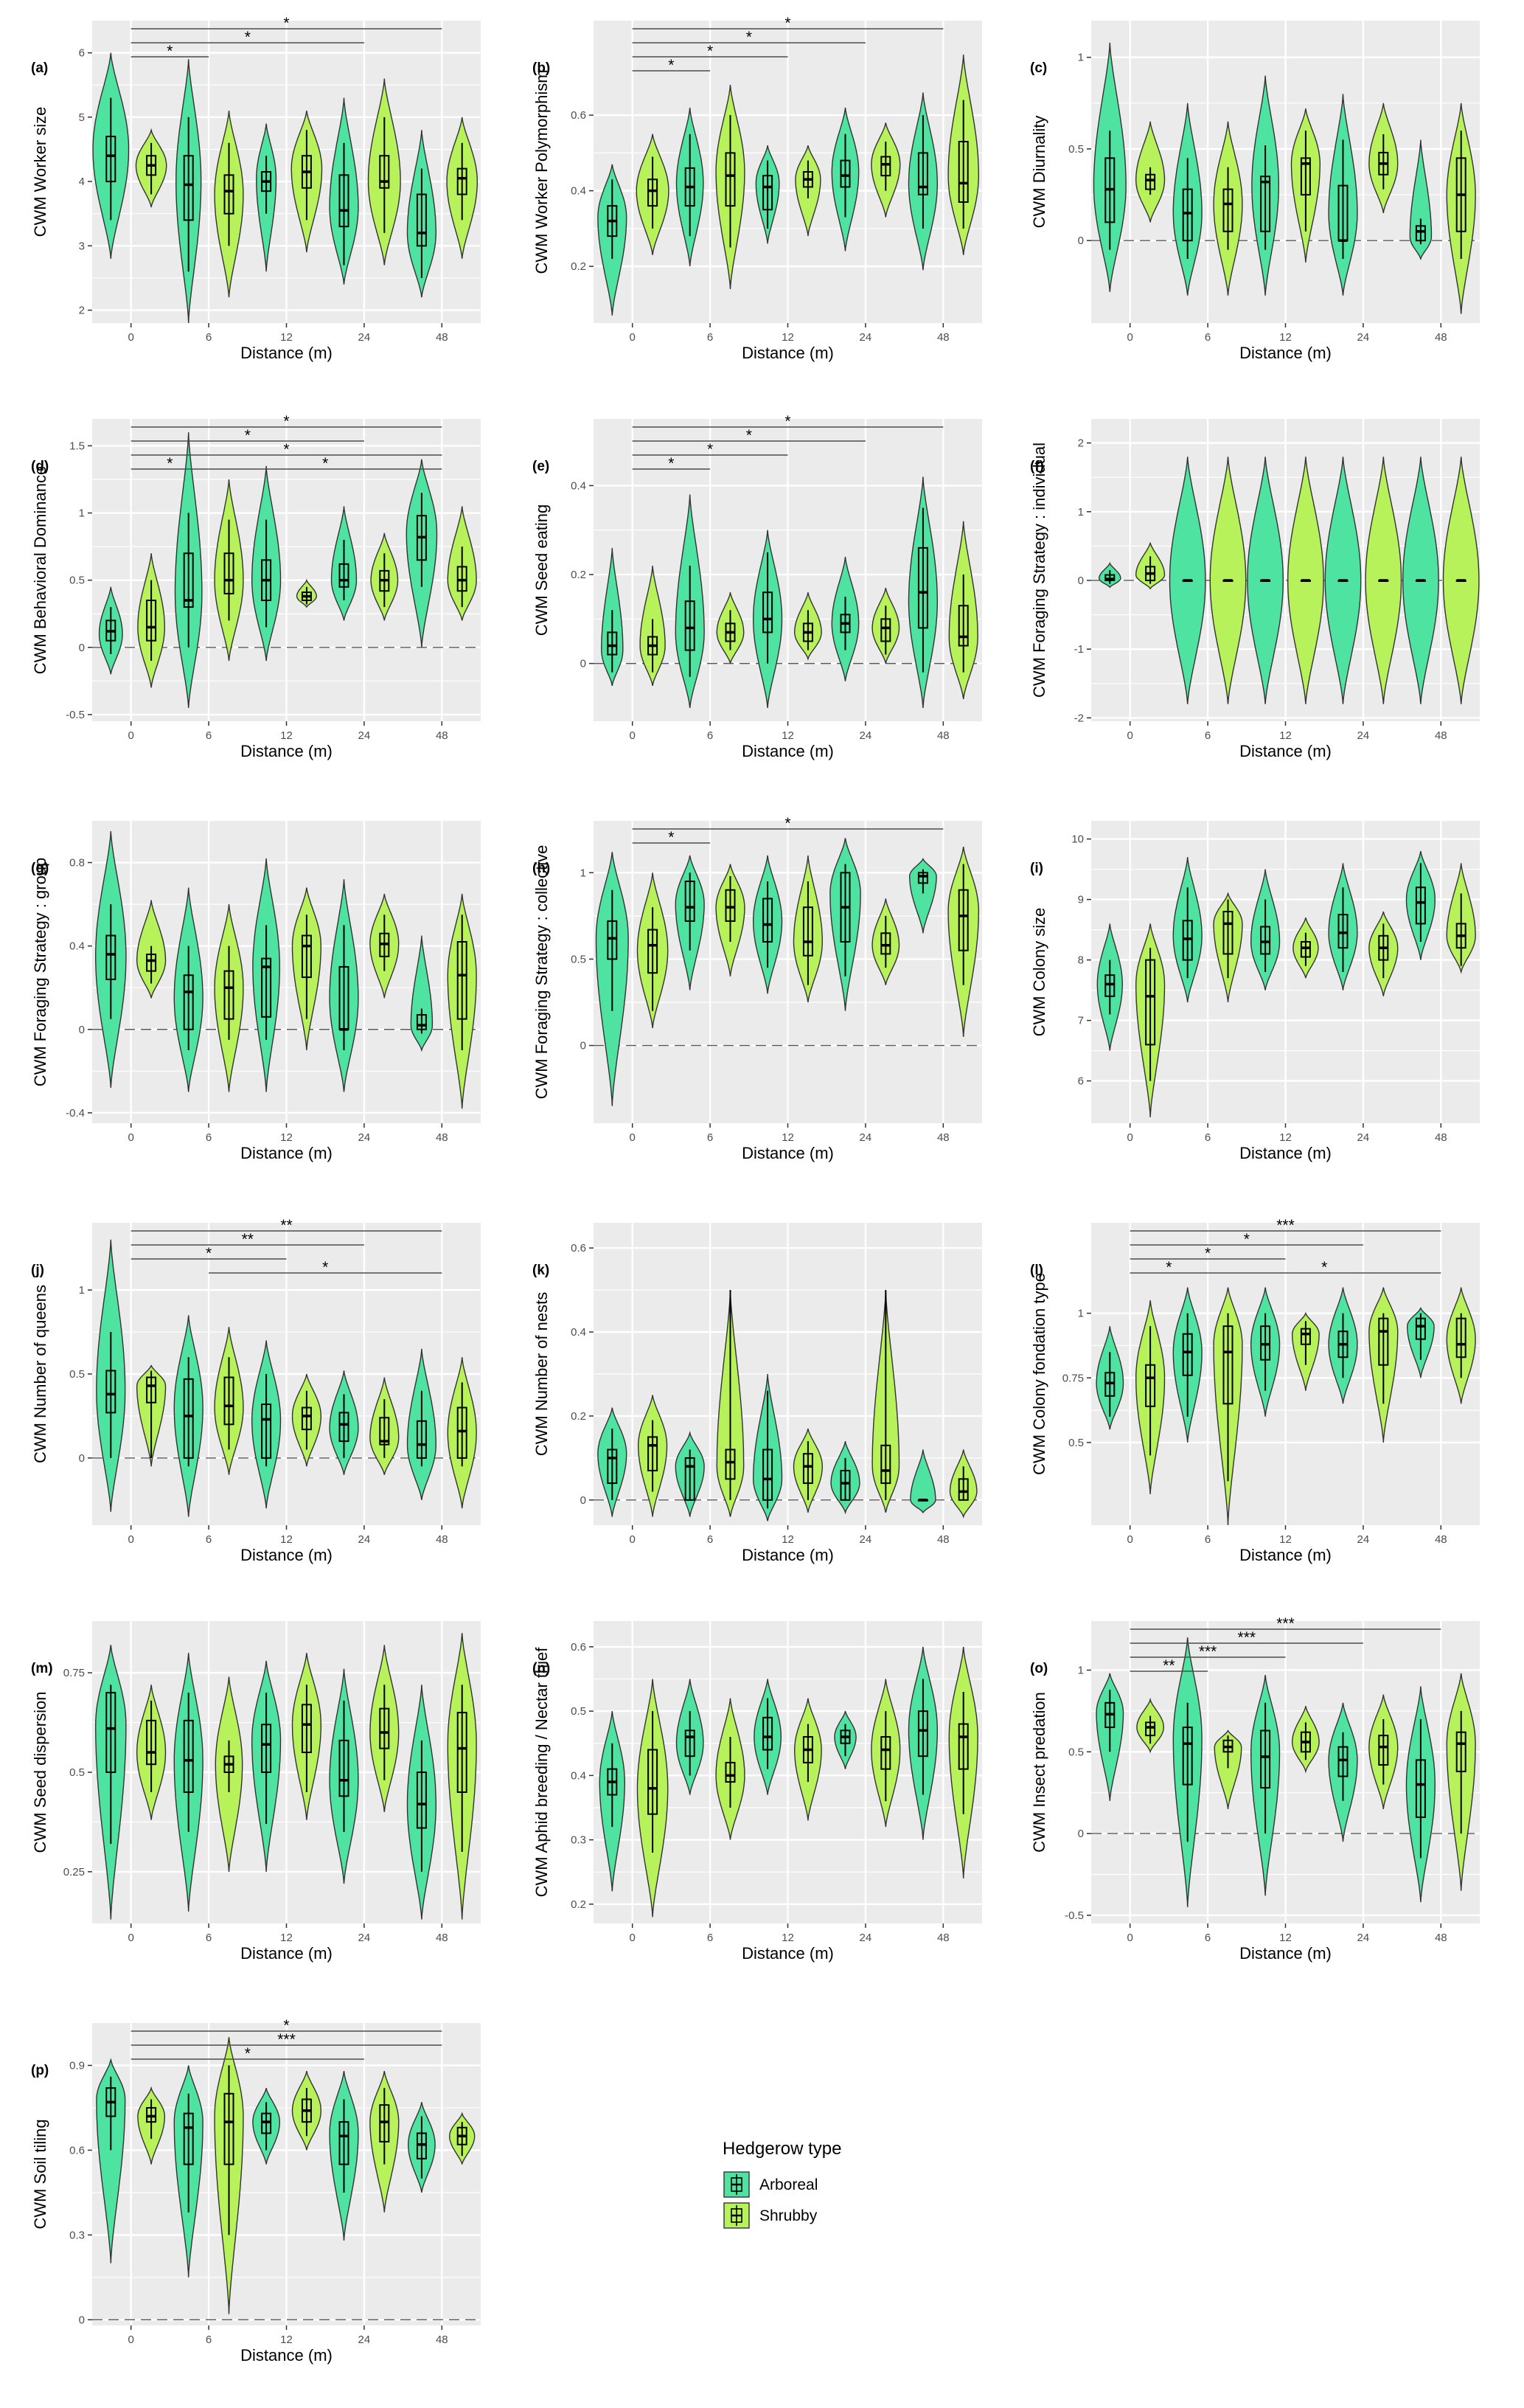 The width and height of the screenshot is (1524, 2408). What do you see at coordinates (1039, 1772) in the screenshot?
I see `y-axis-title: CWM Insect predation` at bounding box center [1039, 1772].